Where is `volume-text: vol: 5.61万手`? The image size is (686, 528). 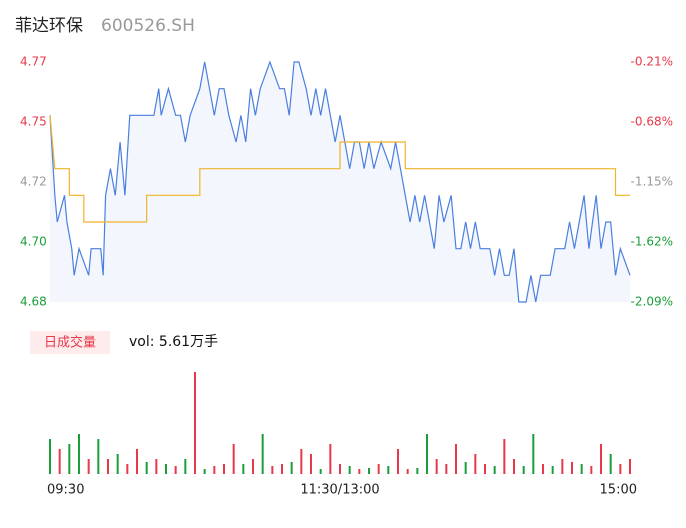
volume-text: vol: 5.61万手 is located at coordinates (173, 342).